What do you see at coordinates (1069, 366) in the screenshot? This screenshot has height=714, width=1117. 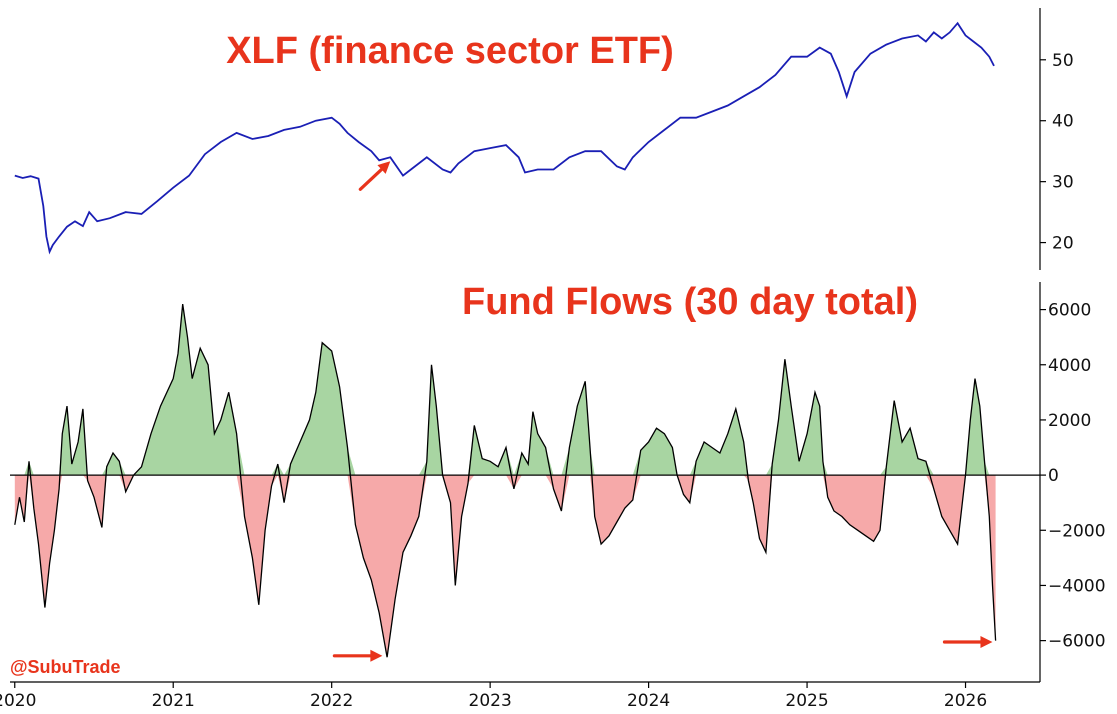 I see `flow-y-tick-label: 4000` at bounding box center [1069, 366].